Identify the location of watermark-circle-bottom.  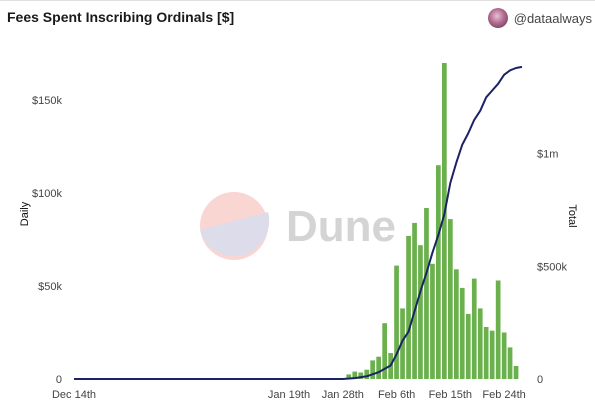
(235, 234).